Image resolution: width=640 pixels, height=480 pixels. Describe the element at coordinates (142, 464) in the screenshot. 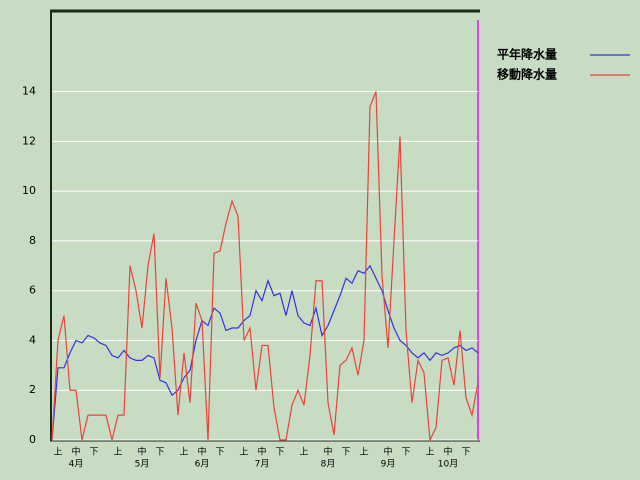

I see `month-label: 5月` at that location.